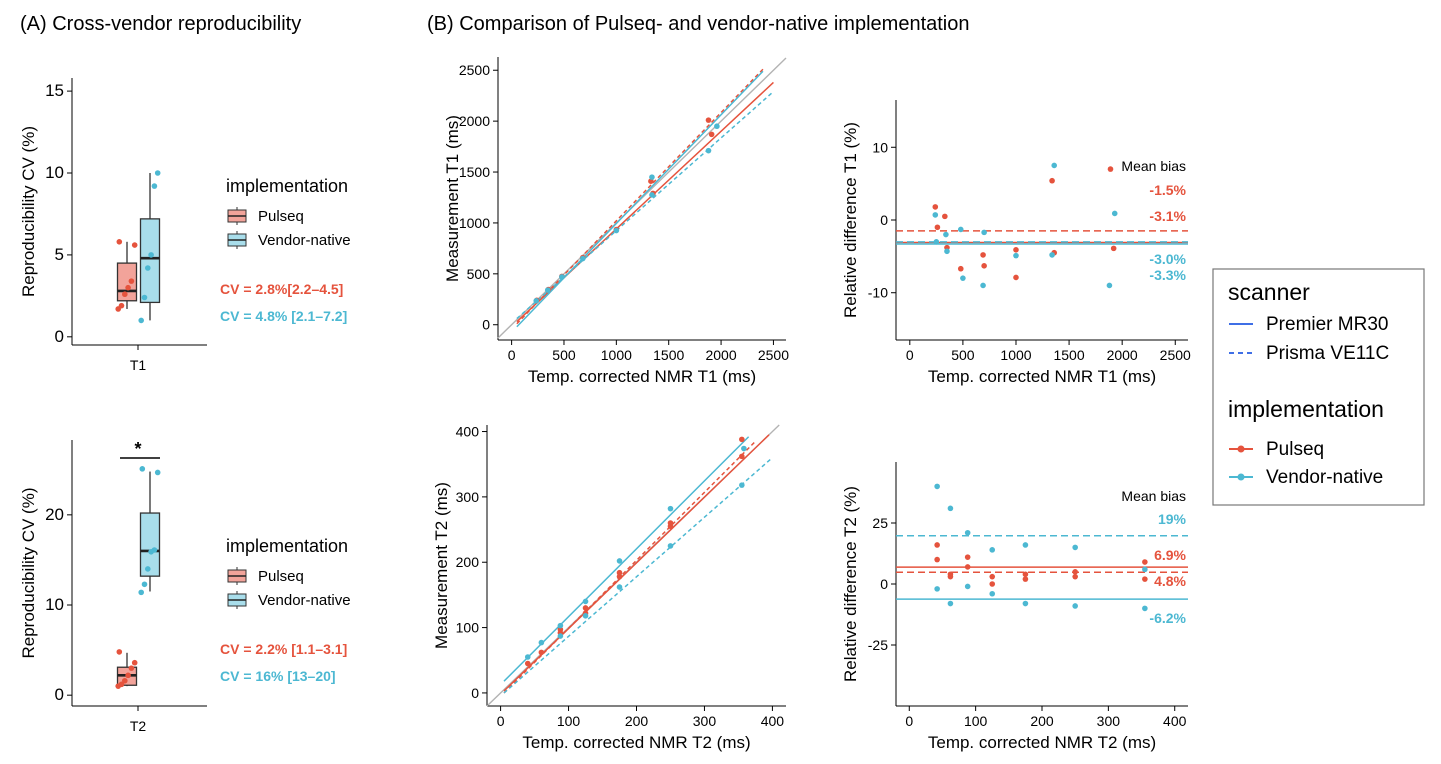  What do you see at coordinates (281, 216) in the screenshot?
I see `legend-label-pulseq: Pulseq` at bounding box center [281, 216].